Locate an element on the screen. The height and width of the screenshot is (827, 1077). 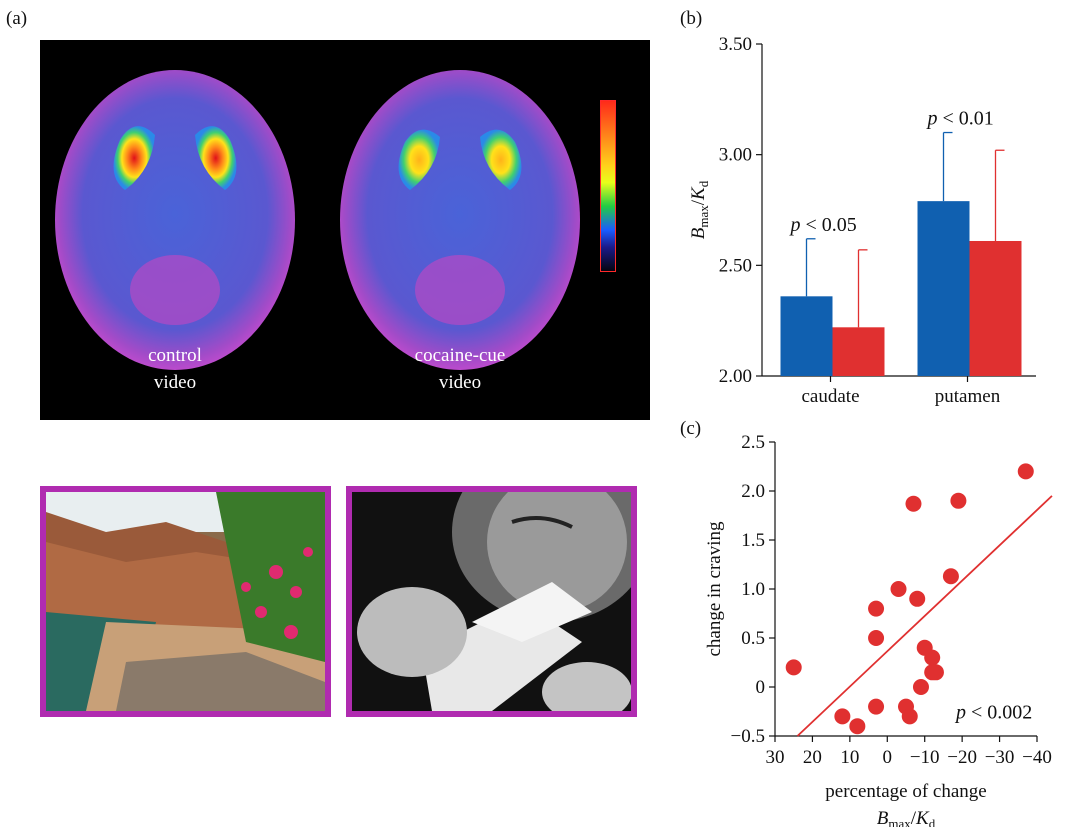
nature-photo is located at coordinates (185, 601).